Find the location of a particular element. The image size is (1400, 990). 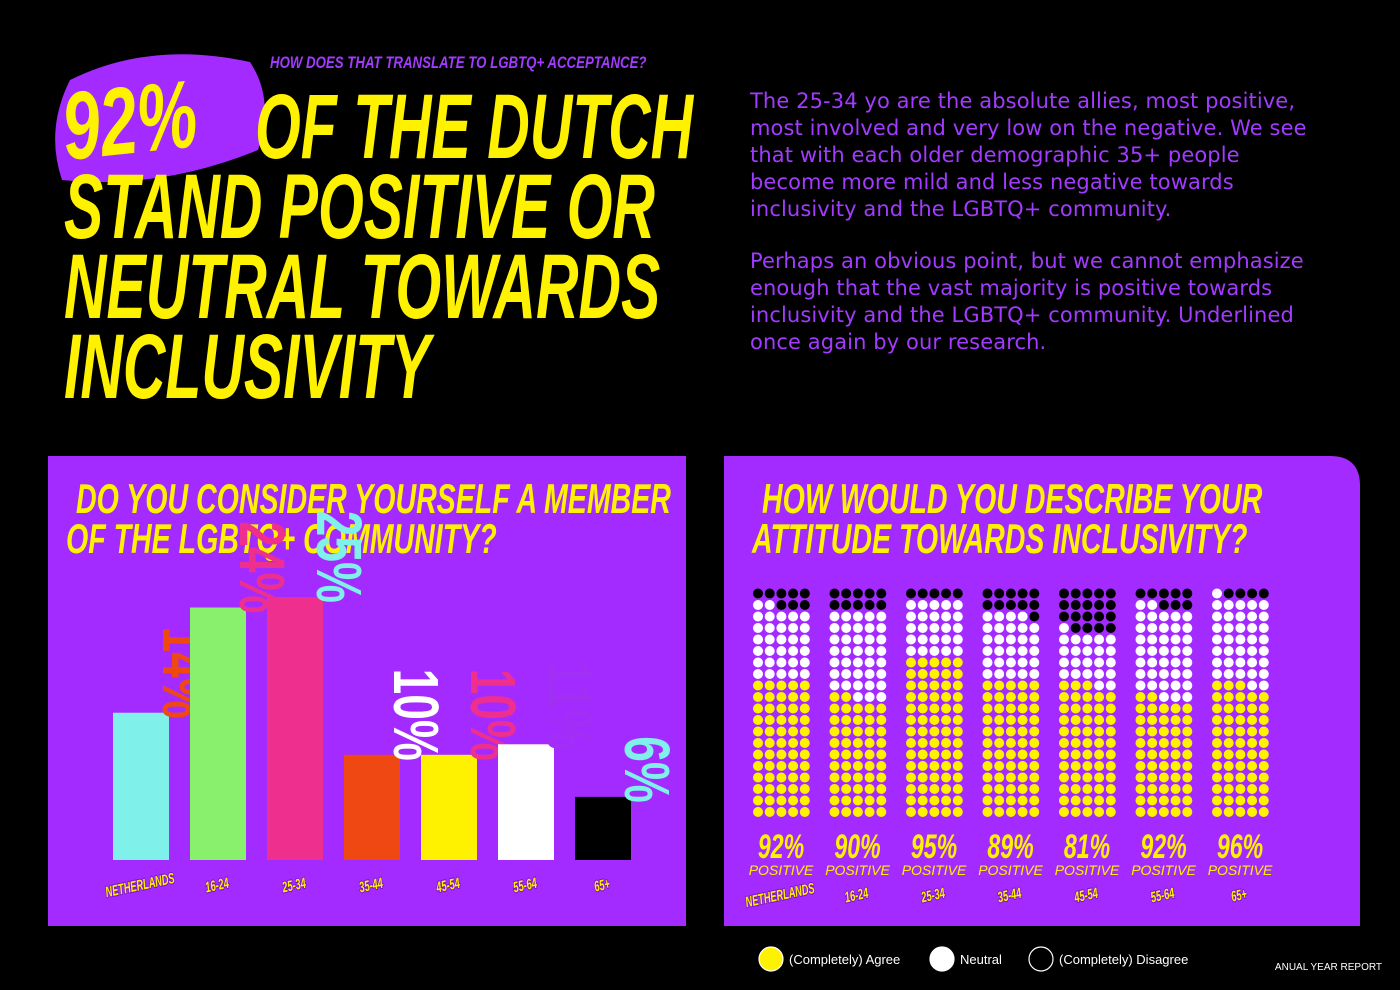

headline-line: STAND POSITIVE OR is located at coordinates (359, 207).